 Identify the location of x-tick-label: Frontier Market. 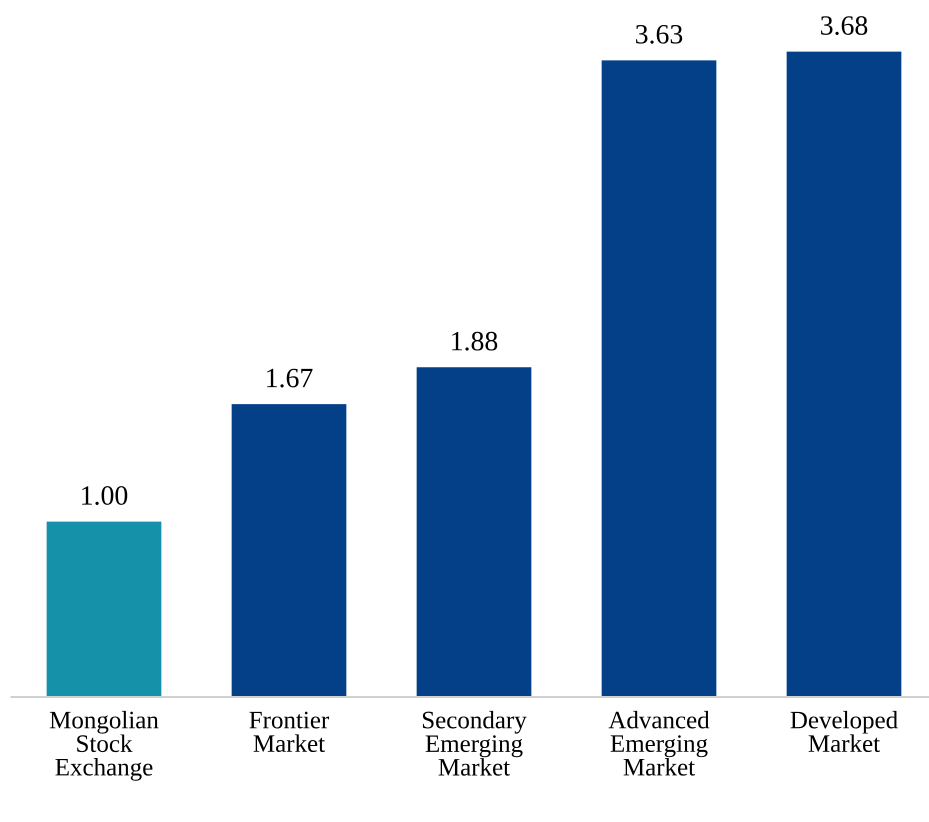
(289, 732).